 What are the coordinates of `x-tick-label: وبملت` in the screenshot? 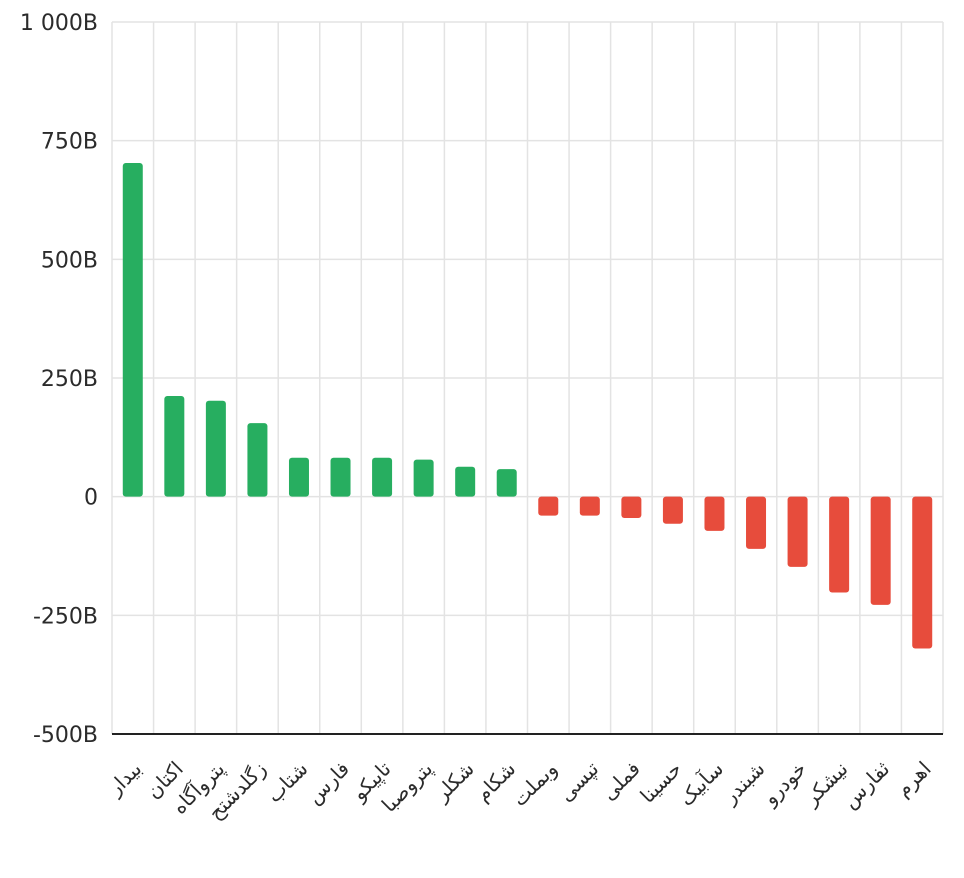 It's located at (534, 784).